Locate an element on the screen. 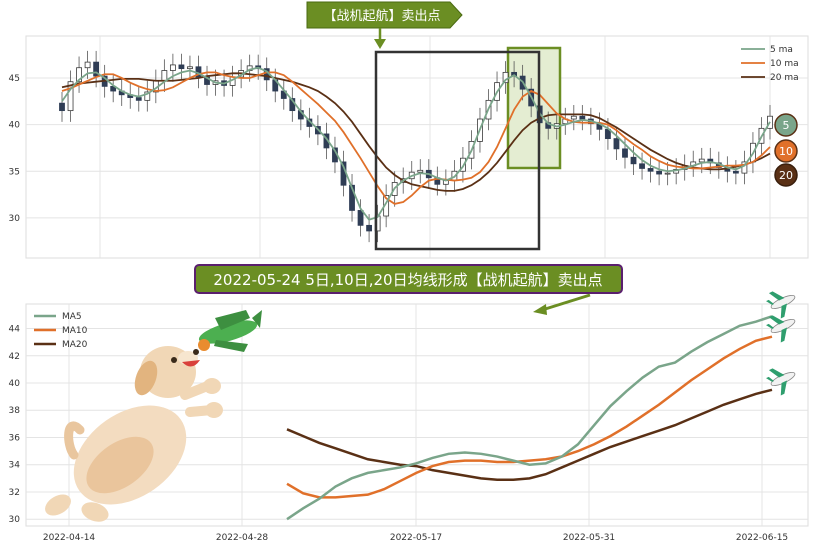  badge-ma5 is located at coordinates (786, 125).